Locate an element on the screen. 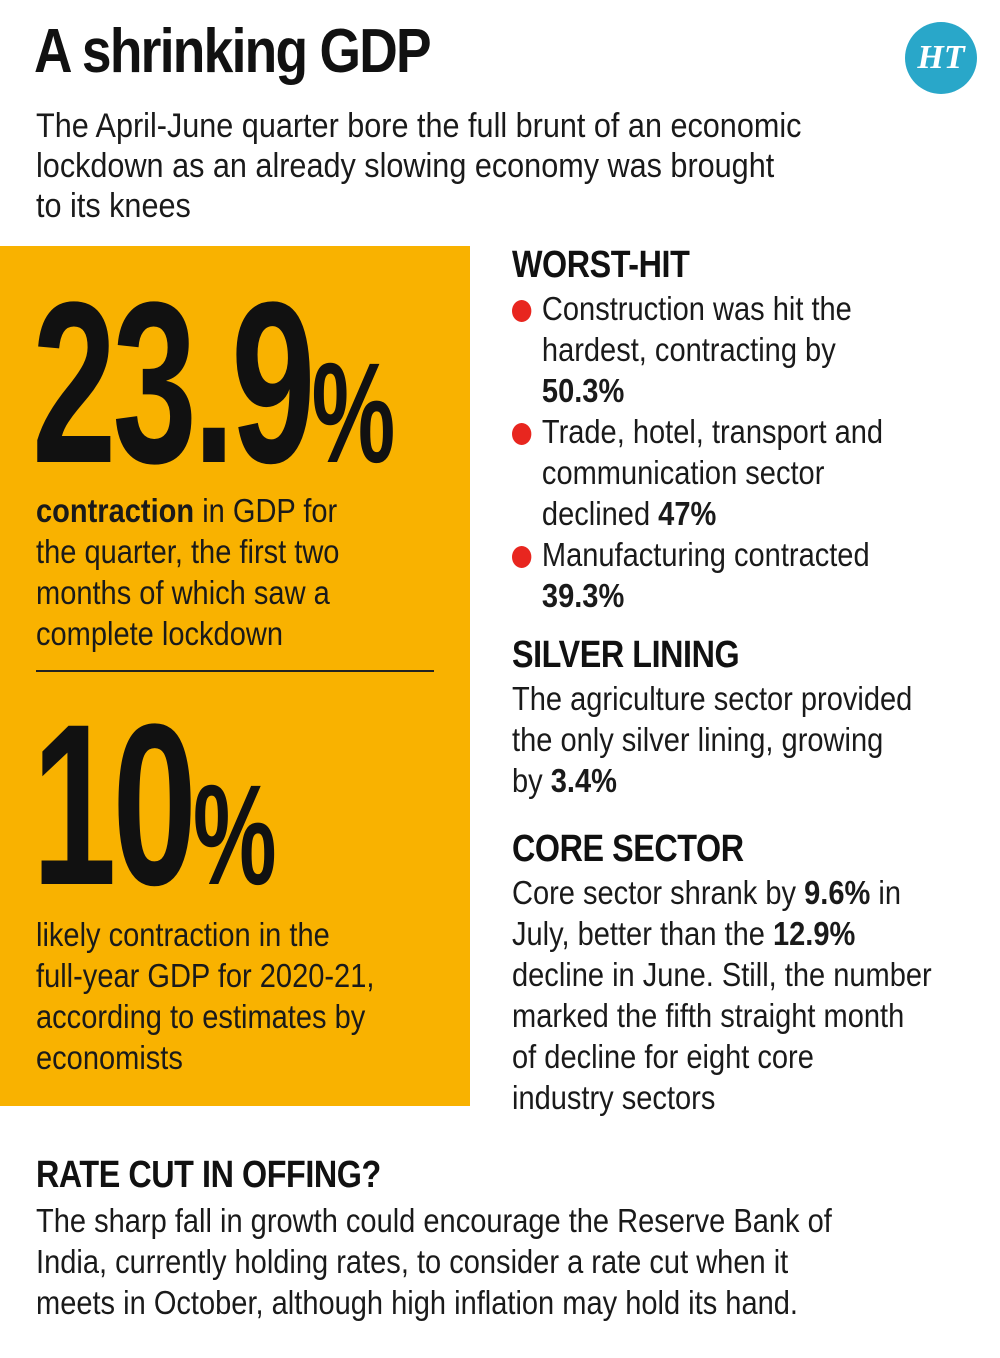  ht-logo: HT is located at coordinates (941, 58).